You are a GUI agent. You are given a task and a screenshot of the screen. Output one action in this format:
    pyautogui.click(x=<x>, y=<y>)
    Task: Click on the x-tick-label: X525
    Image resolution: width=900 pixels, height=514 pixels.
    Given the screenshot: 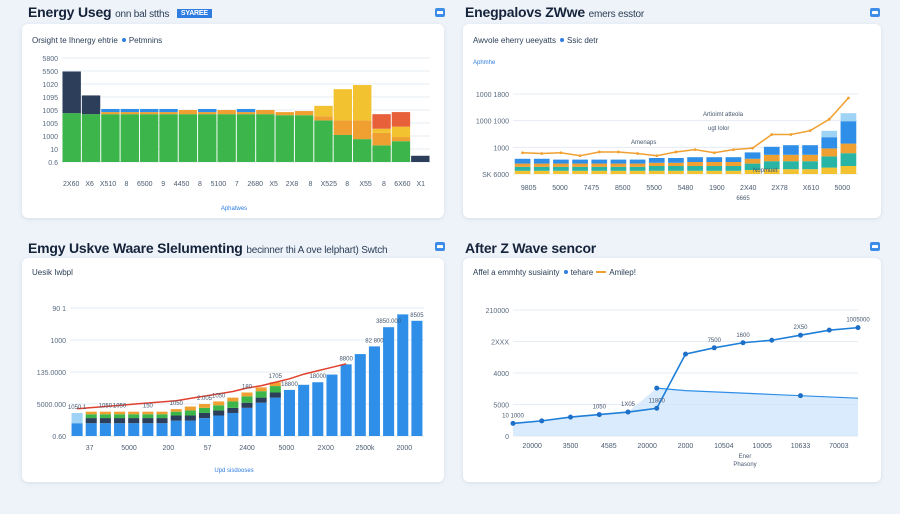 What is the action you would take?
    pyautogui.click(x=329, y=184)
    